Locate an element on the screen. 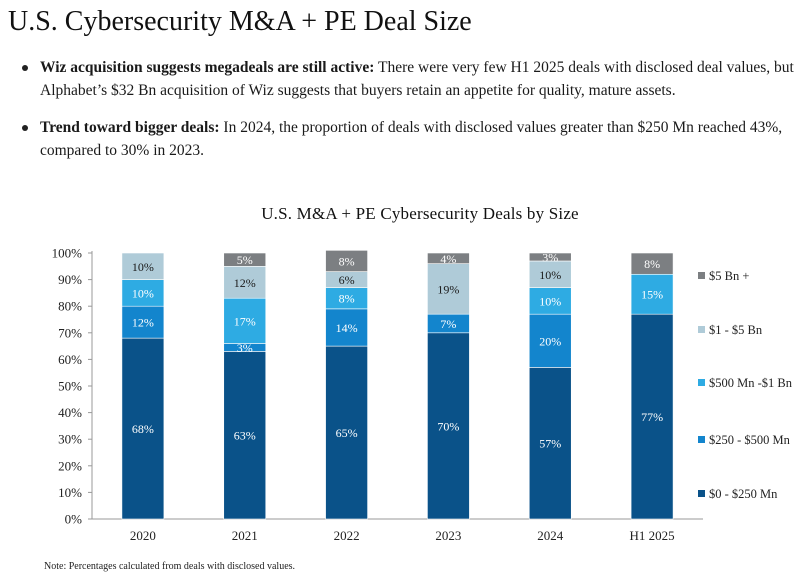 This screenshot has width=807, height=580. data-label: 57% is located at coordinates (550, 444).